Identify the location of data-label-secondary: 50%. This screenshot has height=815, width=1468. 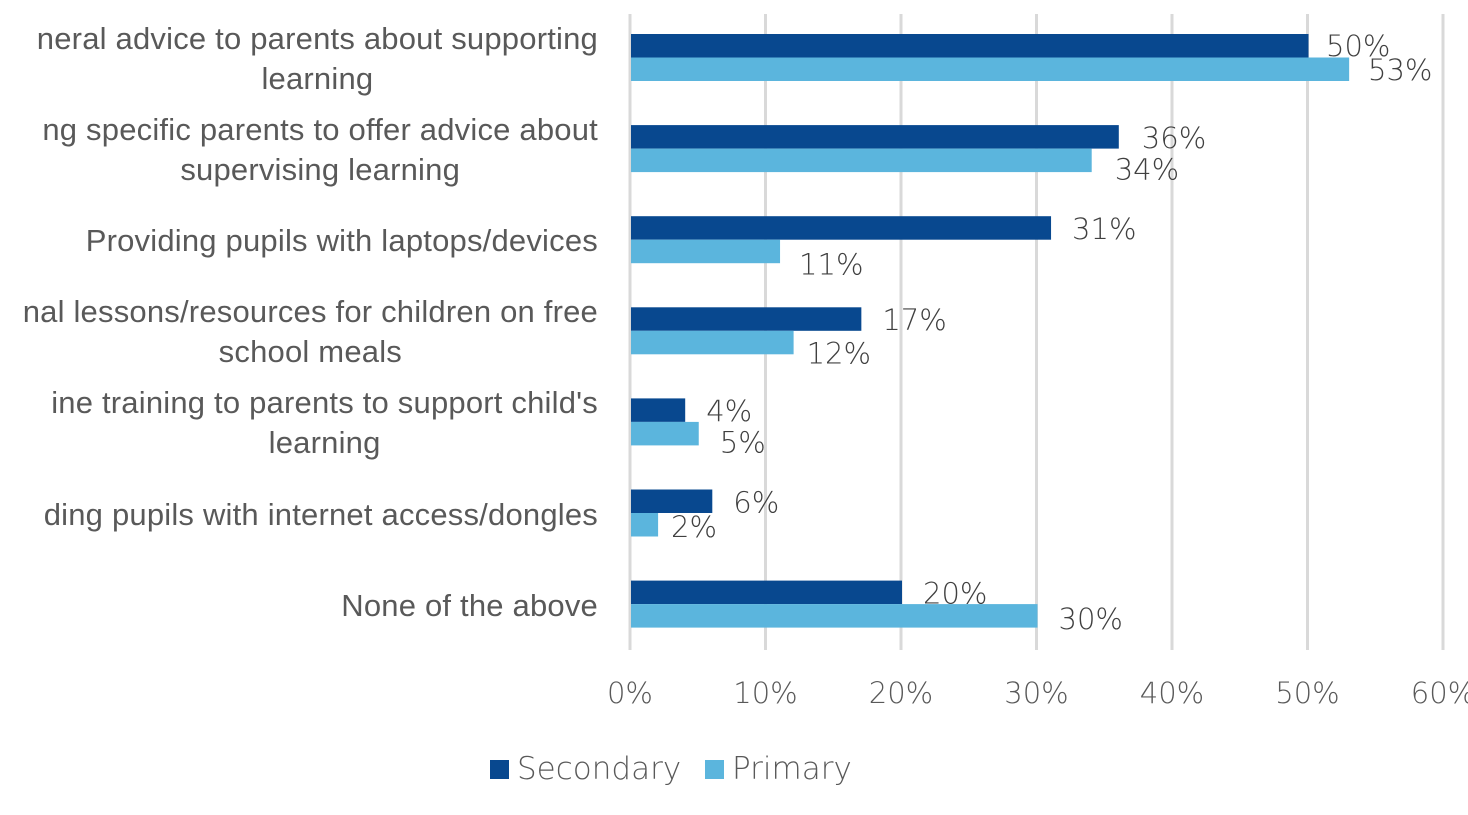
(1358, 46).